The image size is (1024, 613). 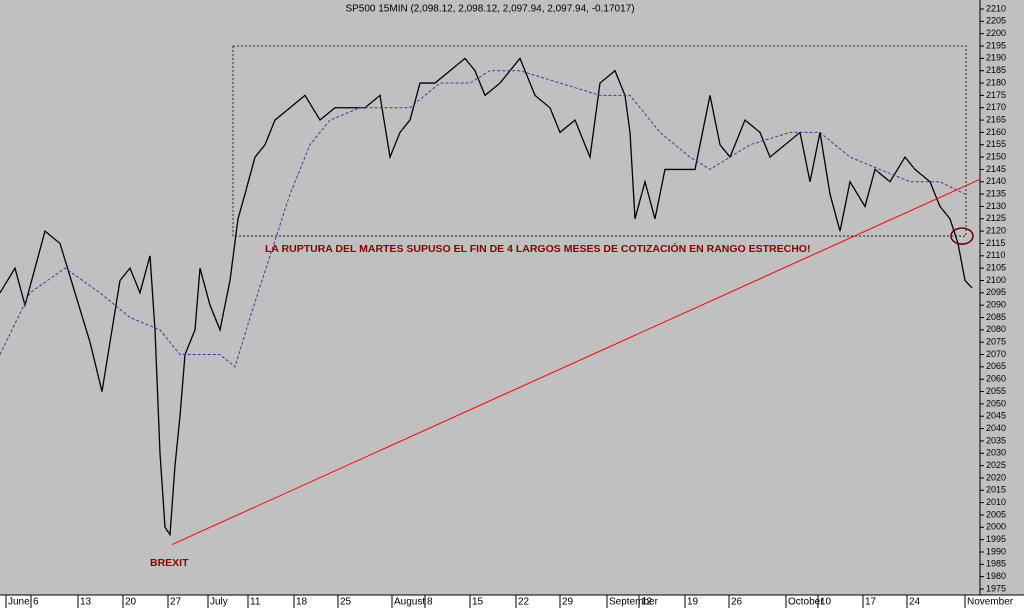 What do you see at coordinates (996, 132) in the screenshot?
I see `y-tick-label: 2160` at bounding box center [996, 132].